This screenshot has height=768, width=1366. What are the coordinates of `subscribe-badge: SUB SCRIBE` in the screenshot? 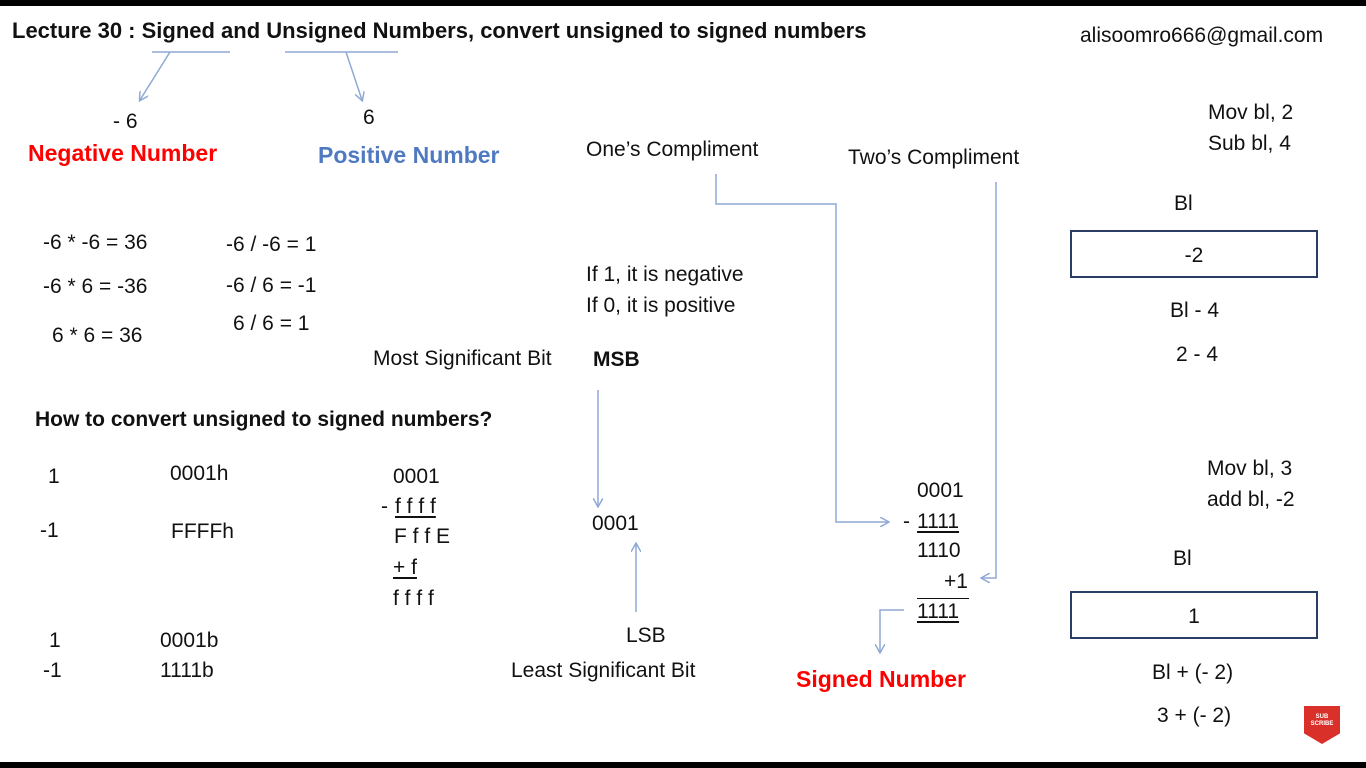 It's located at (1322, 725).